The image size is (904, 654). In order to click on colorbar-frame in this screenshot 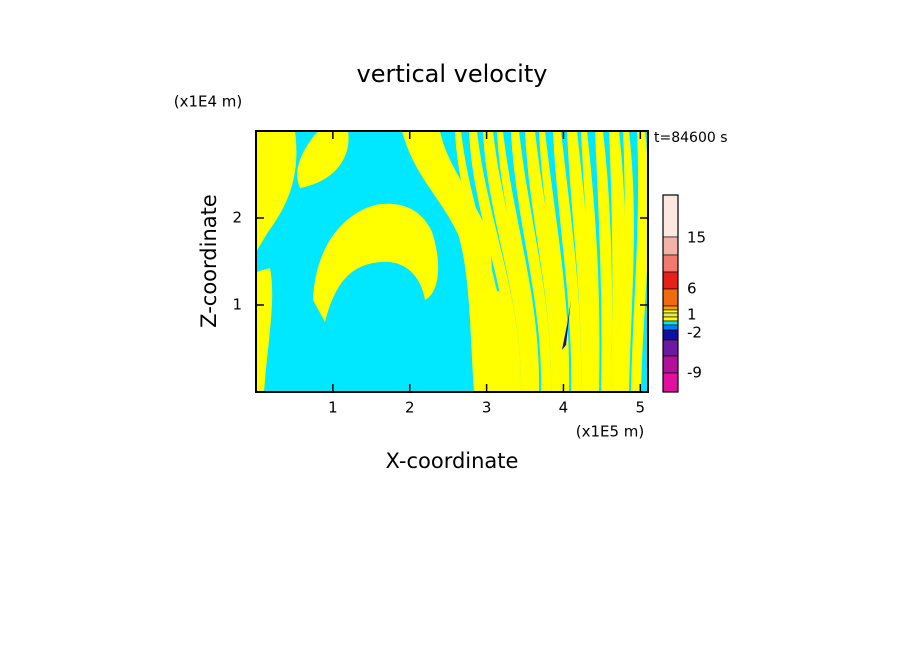, I will do `click(670, 293)`.